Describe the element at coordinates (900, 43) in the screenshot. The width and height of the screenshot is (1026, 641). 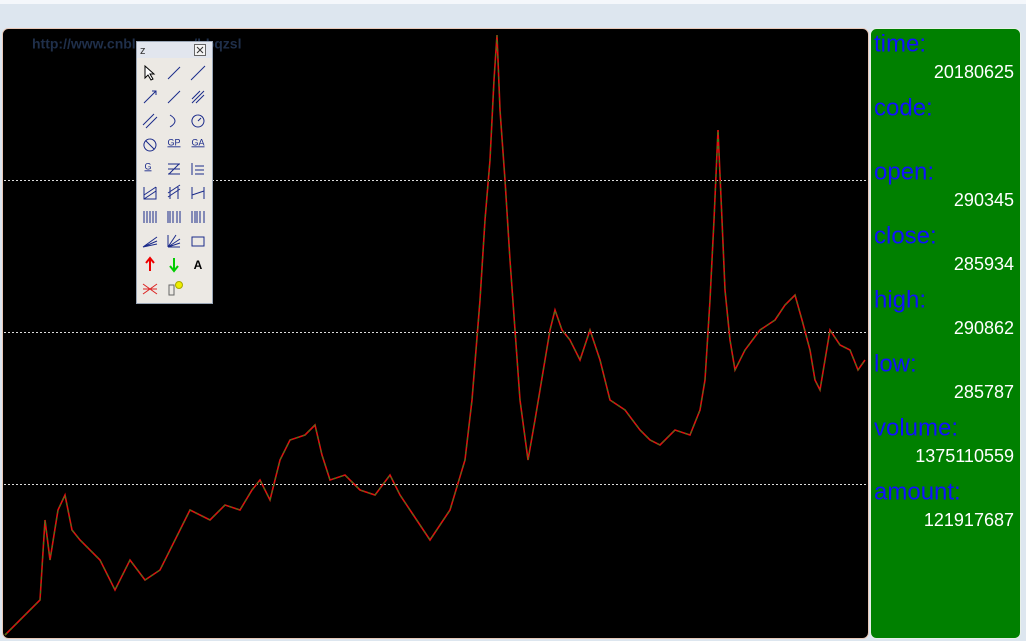
I see `field-label: time:` at that location.